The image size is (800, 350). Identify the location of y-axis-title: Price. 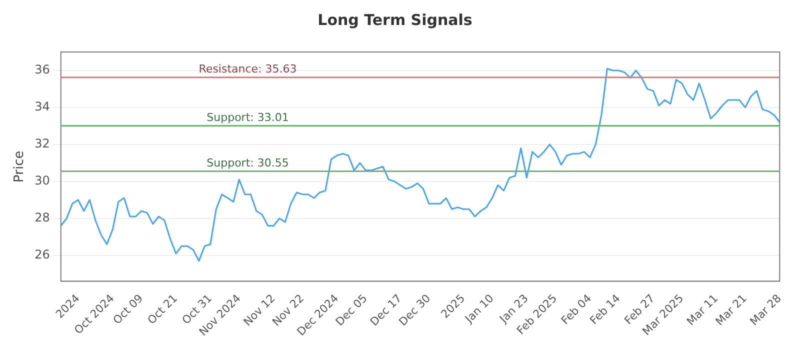
(20, 166).